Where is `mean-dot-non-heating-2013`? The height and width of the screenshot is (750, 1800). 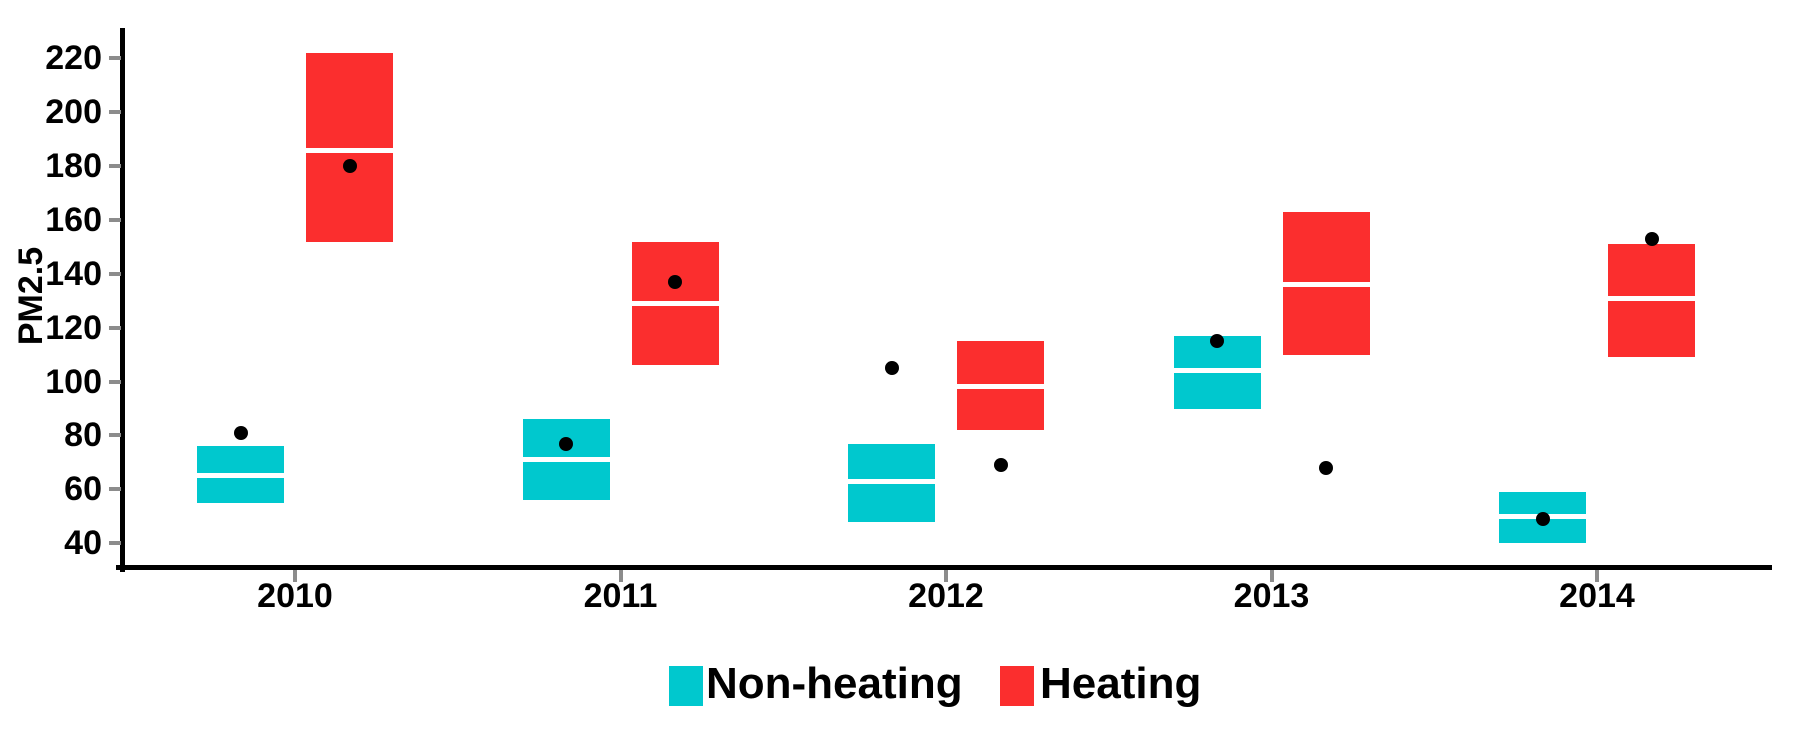 mean-dot-non-heating-2013 is located at coordinates (1217, 341).